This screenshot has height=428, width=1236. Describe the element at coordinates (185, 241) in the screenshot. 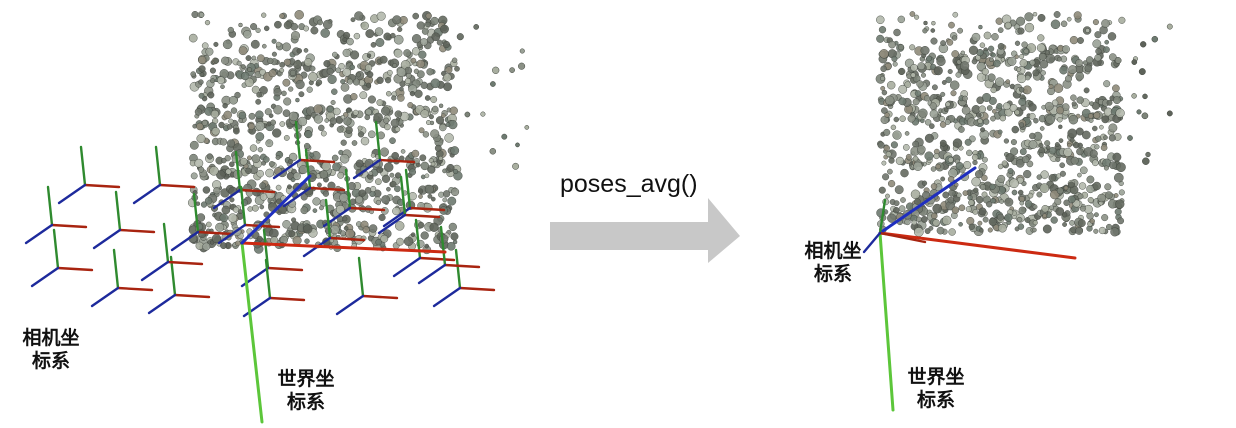

I see `camera-z-axis` at that location.